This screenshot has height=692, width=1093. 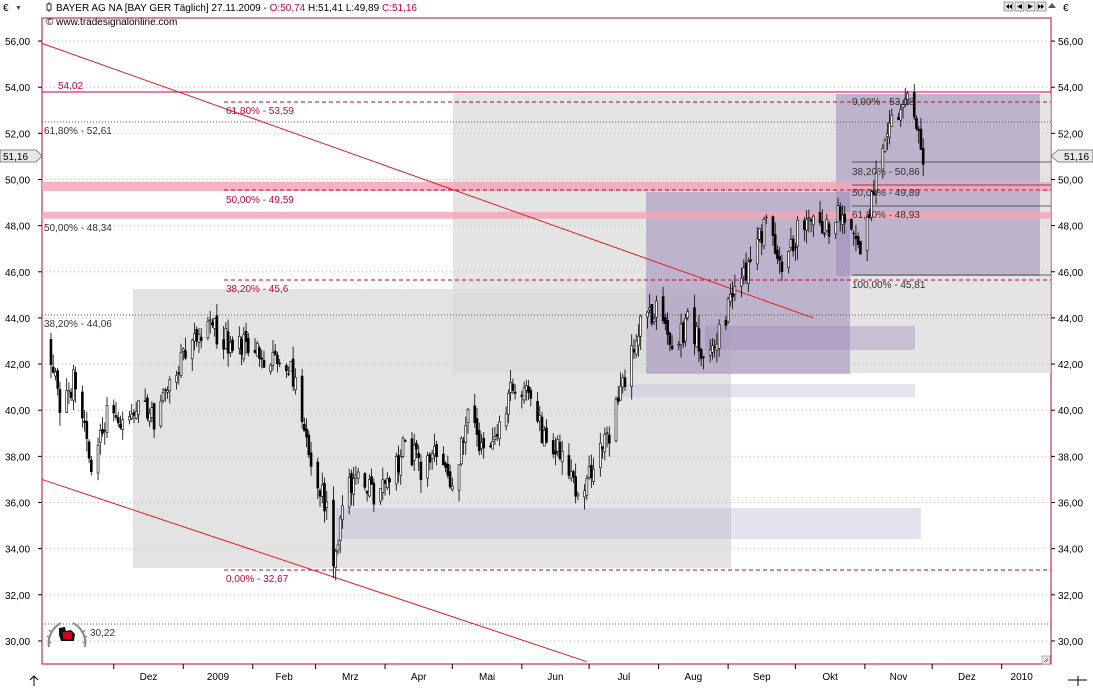 What do you see at coordinates (1046, 660) in the screenshot?
I see `resize-grip-icon` at bounding box center [1046, 660].